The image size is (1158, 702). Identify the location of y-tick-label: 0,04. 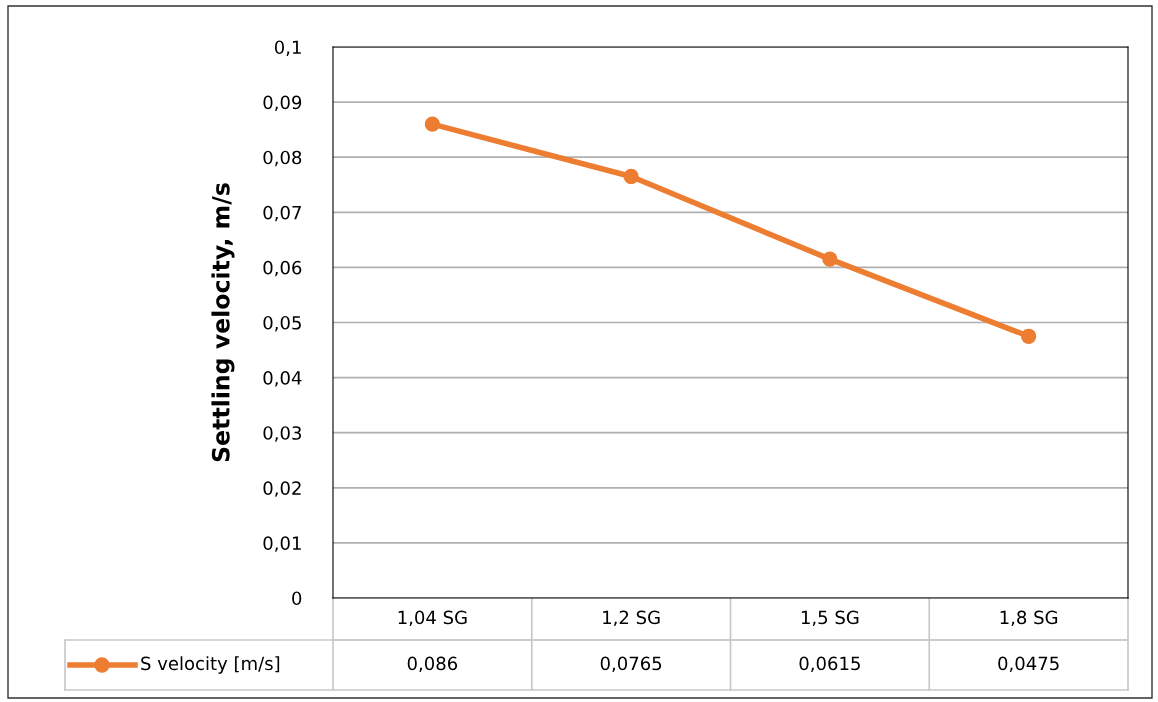
(282, 379).